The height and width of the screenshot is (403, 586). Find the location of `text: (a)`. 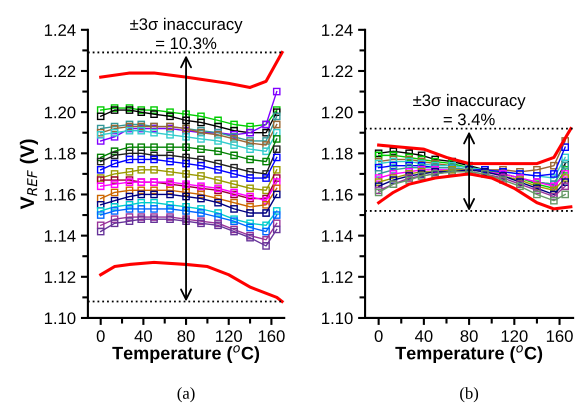

text: (a) is located at coordinates (186, 394).